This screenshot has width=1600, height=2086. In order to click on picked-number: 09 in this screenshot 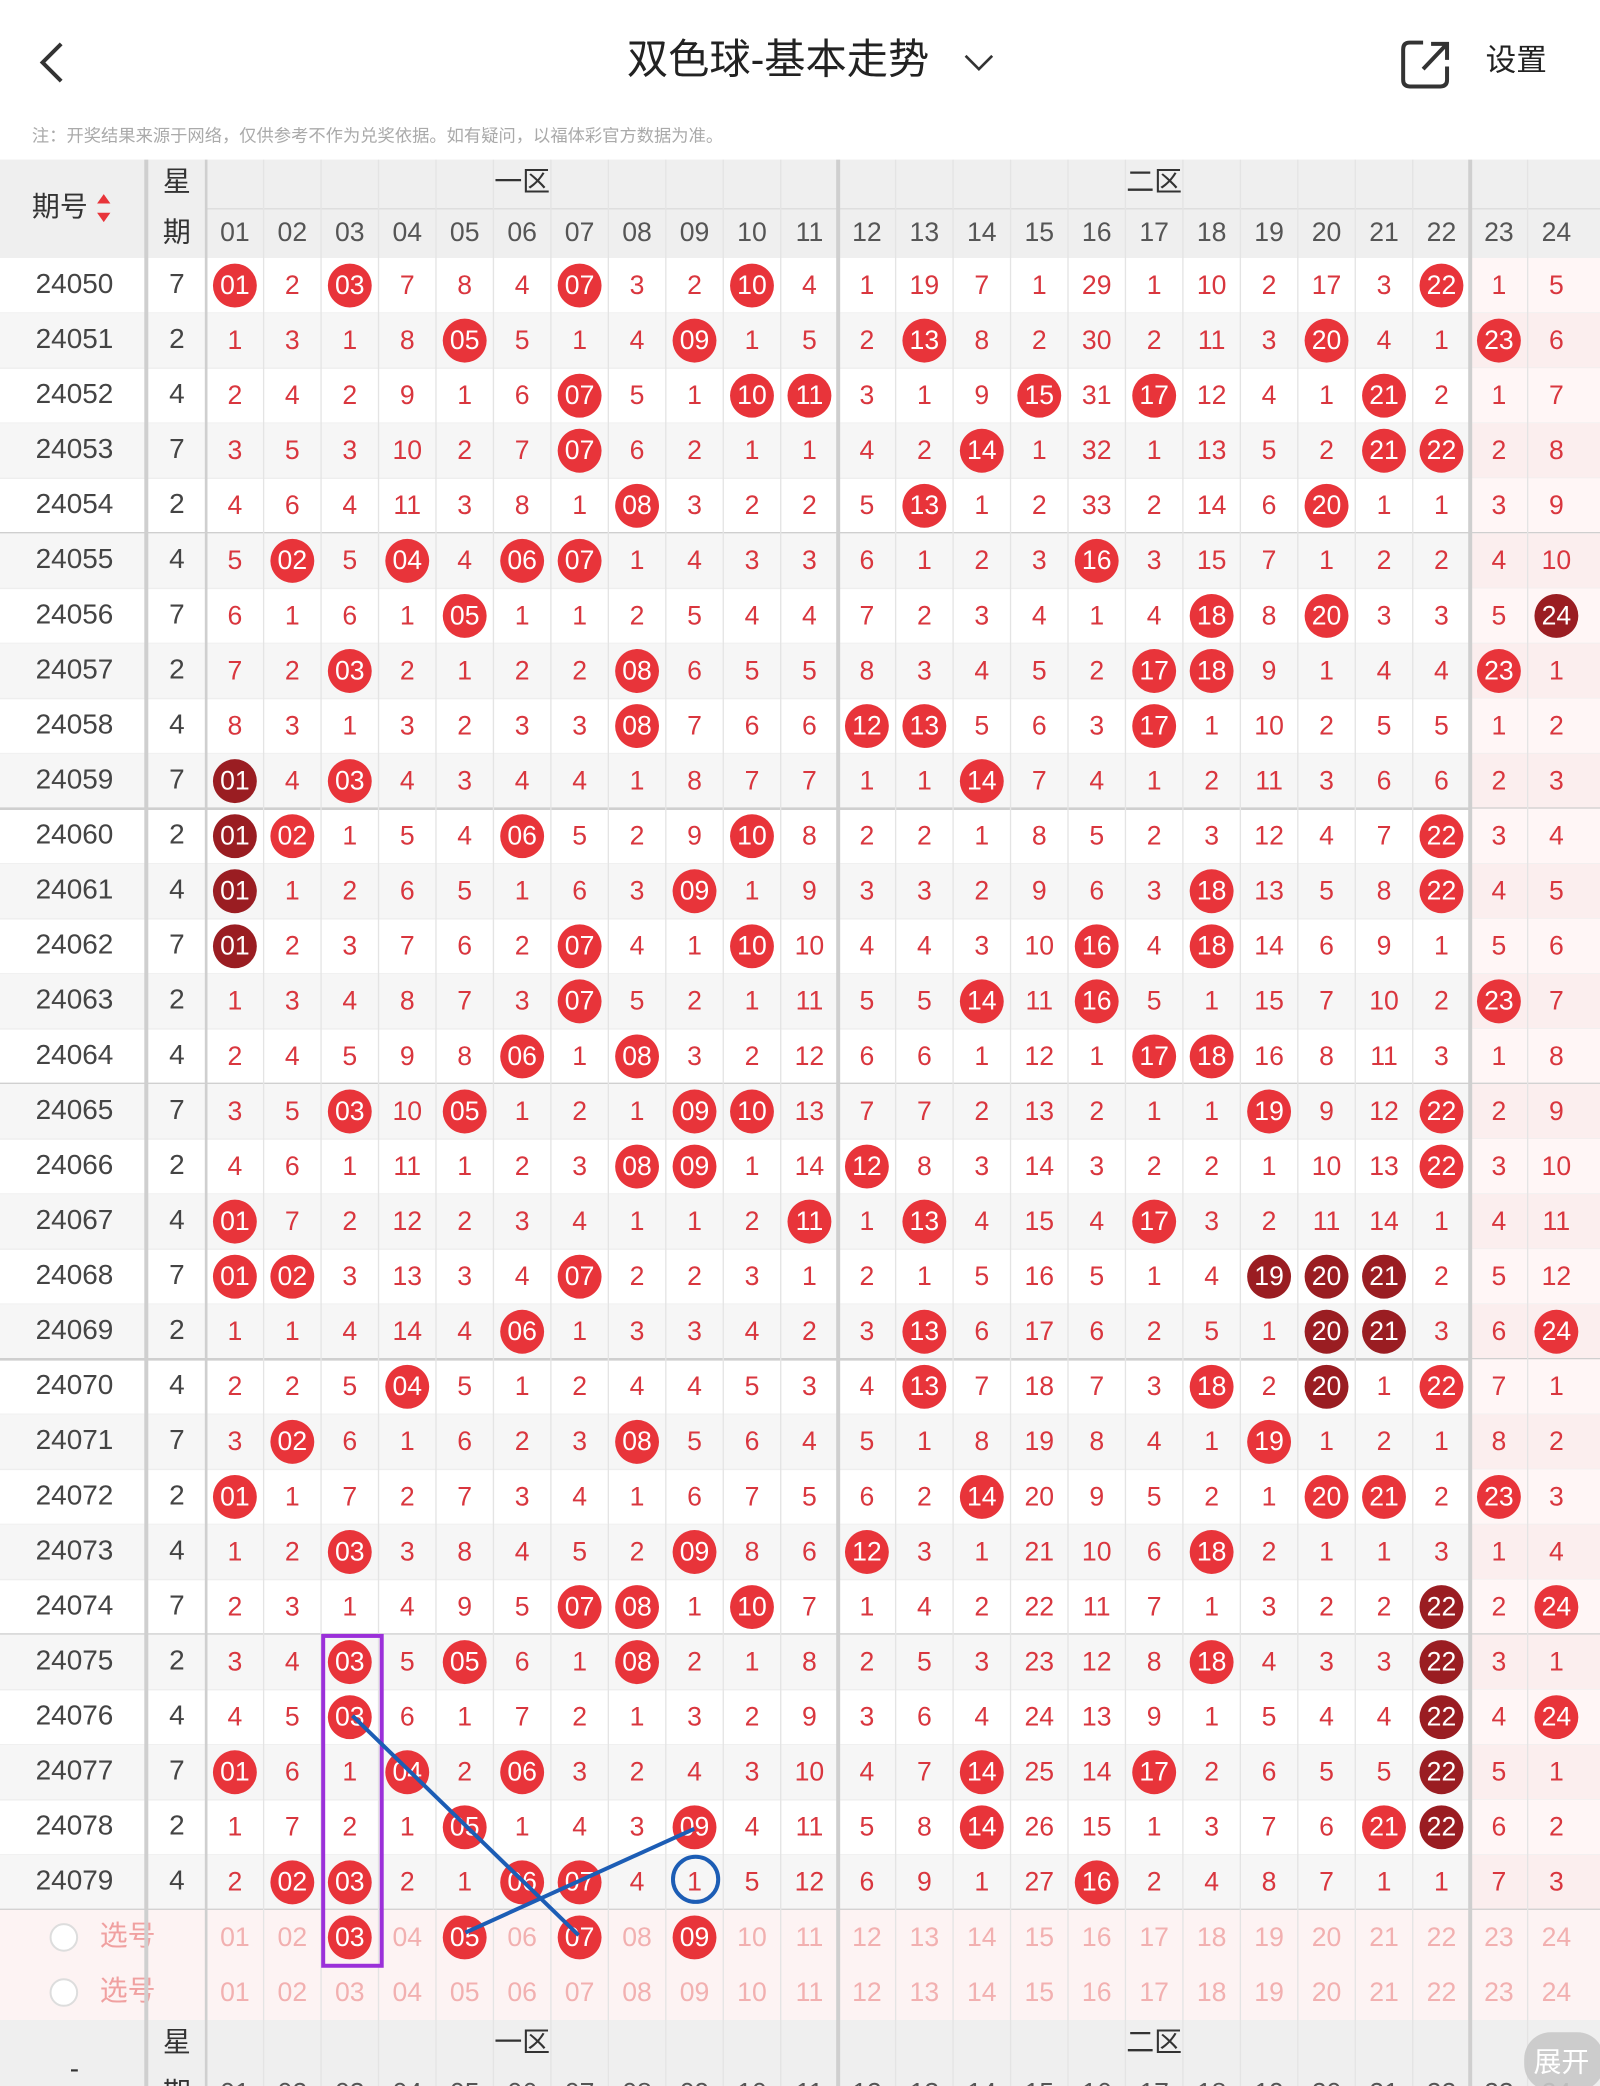, I will do `click(695, 1937)`.